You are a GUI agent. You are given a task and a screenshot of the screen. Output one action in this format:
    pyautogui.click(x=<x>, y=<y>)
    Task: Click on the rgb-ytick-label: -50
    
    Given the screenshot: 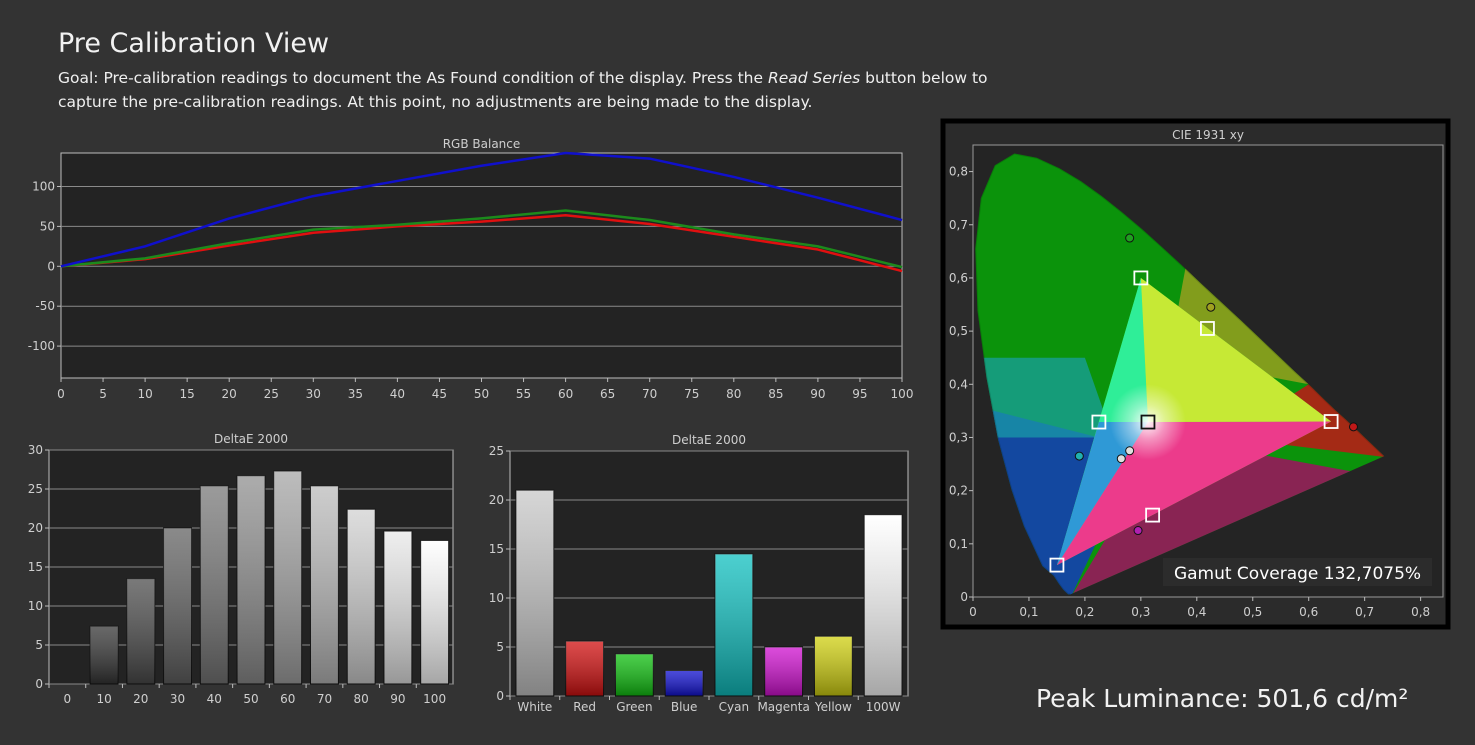 What is the action you would take?
    pyautogui.click(x=45, y=306)
    